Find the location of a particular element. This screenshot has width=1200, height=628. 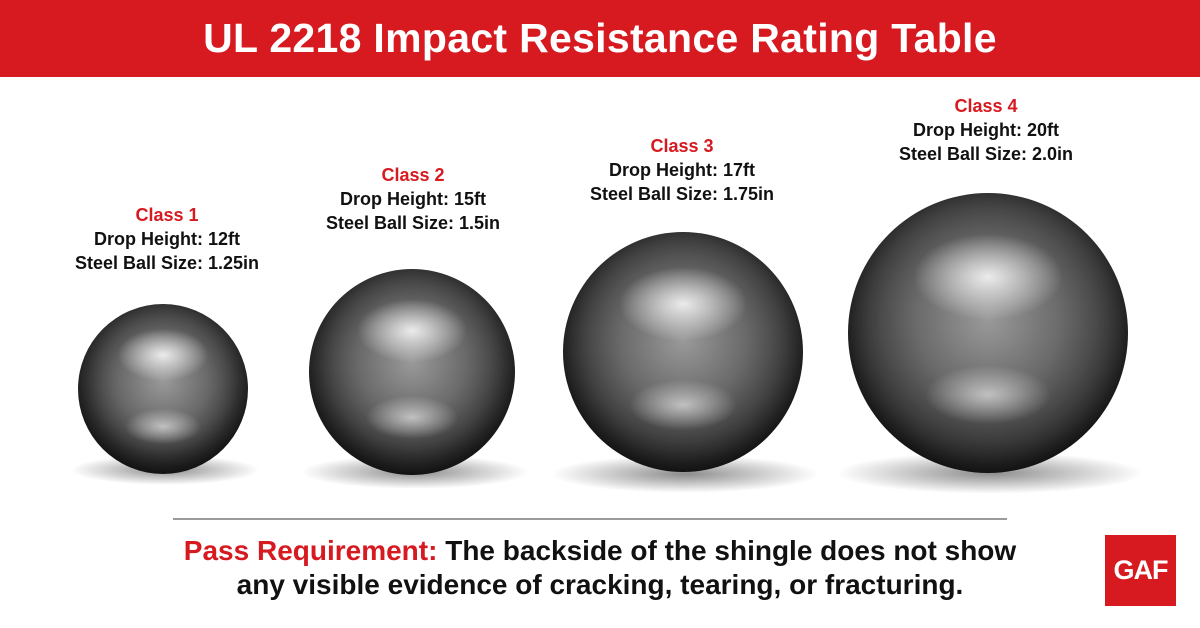

drop-height: Drop Height: 15ft is located at coordinates (412, 199).